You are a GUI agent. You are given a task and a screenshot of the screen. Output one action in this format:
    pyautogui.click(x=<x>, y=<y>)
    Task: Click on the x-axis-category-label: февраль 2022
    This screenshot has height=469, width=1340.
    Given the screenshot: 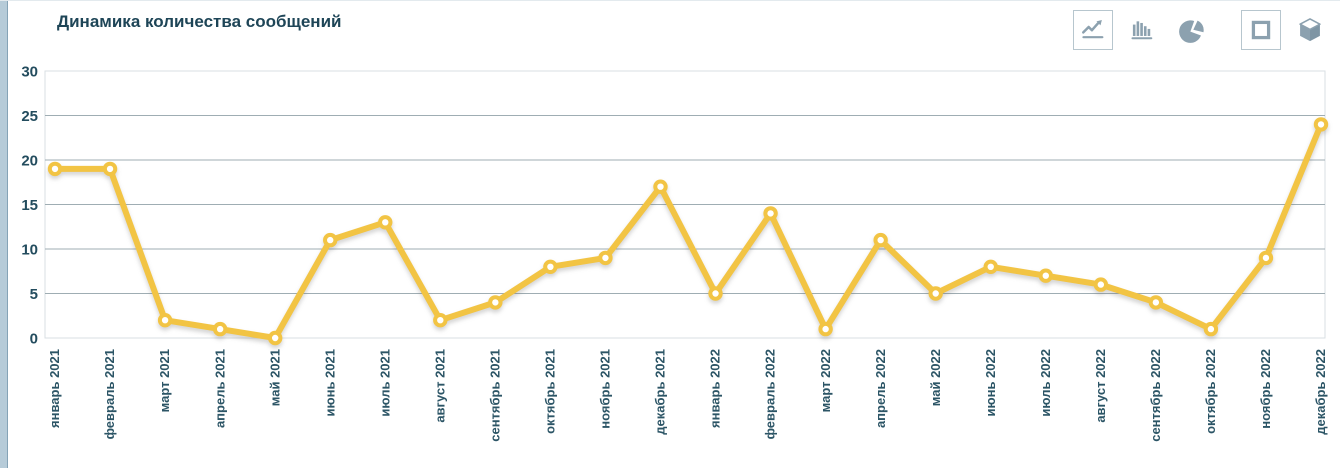 What is the action you would take?
    pyautogui.click(x=770, y=394)
    